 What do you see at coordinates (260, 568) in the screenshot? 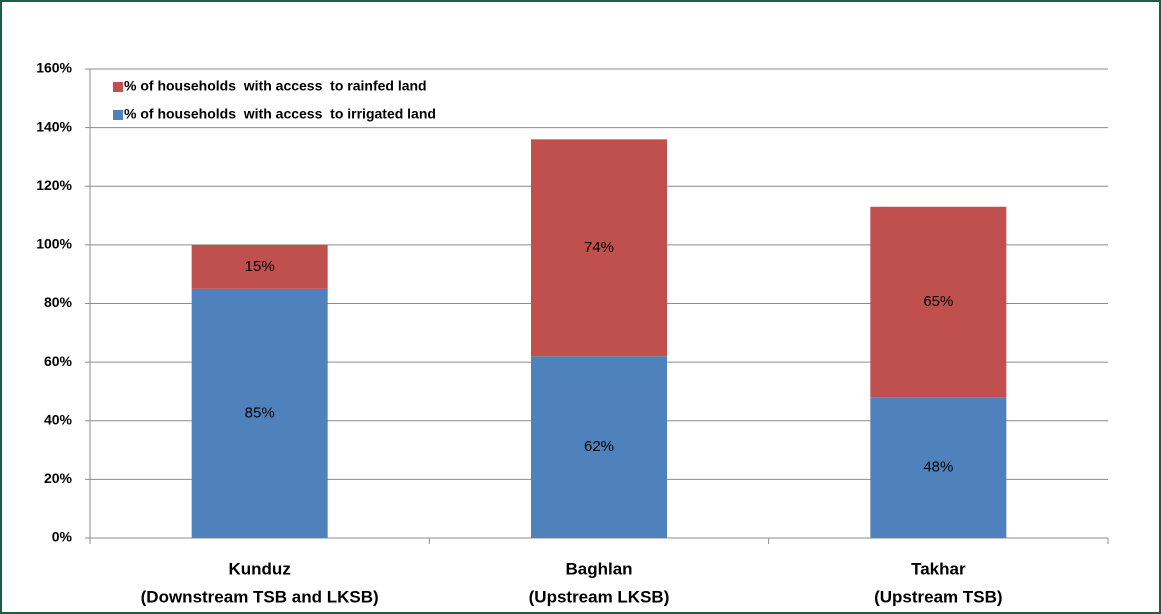
I see `x-tick-label: Kunduz` at bounding box center [260, 568].